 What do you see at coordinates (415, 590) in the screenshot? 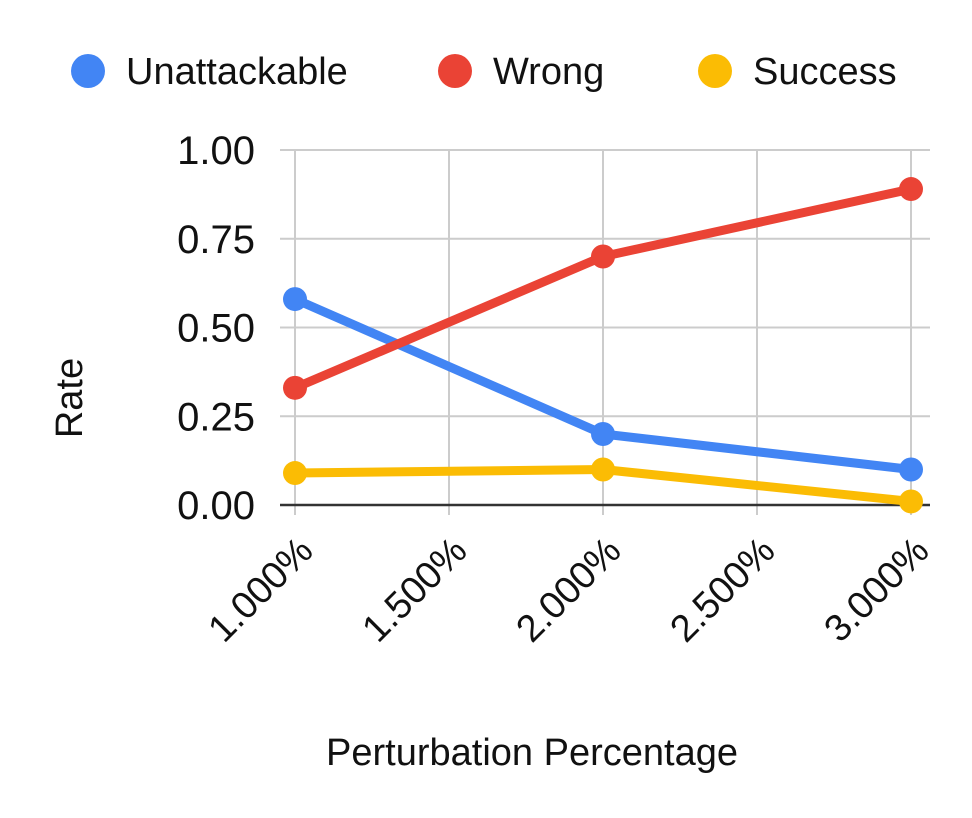
I see `x-tick-label: 1.500%` at bounding box center [415, 590].